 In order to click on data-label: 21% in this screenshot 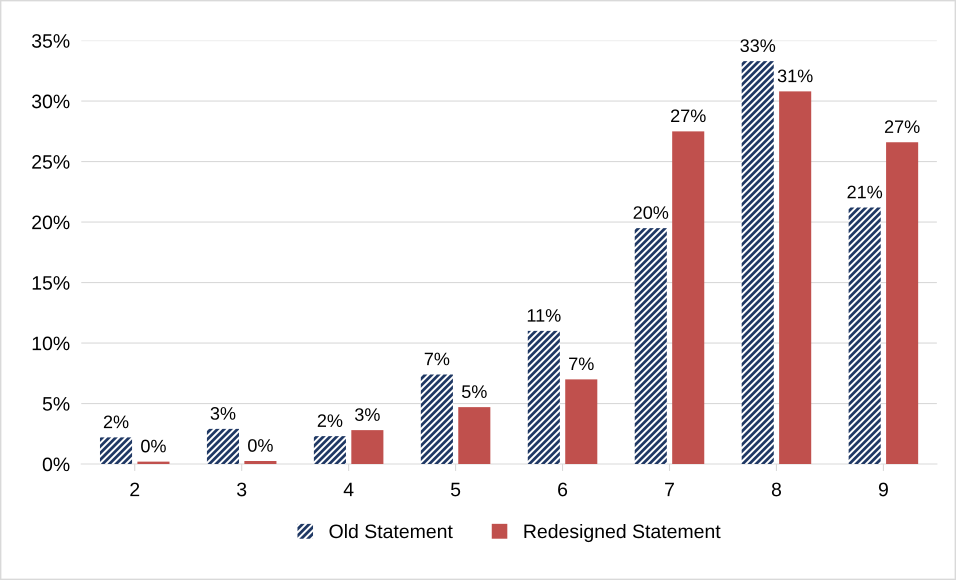, I will do `click(865, 192)`.